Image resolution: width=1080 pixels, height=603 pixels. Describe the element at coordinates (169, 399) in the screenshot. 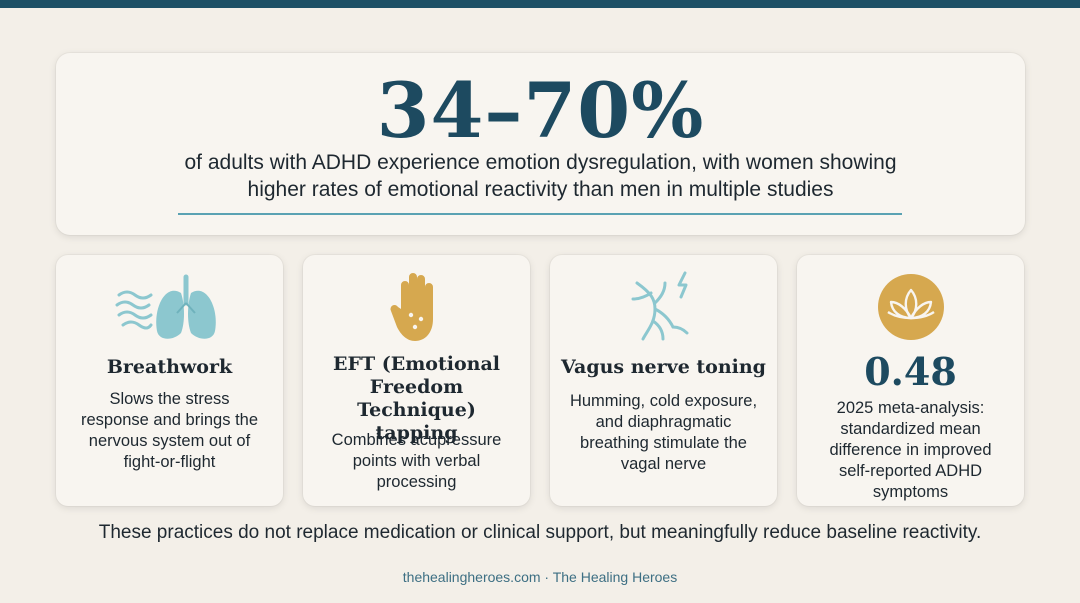

I see `card-description-line: Slows the stress` at that location.